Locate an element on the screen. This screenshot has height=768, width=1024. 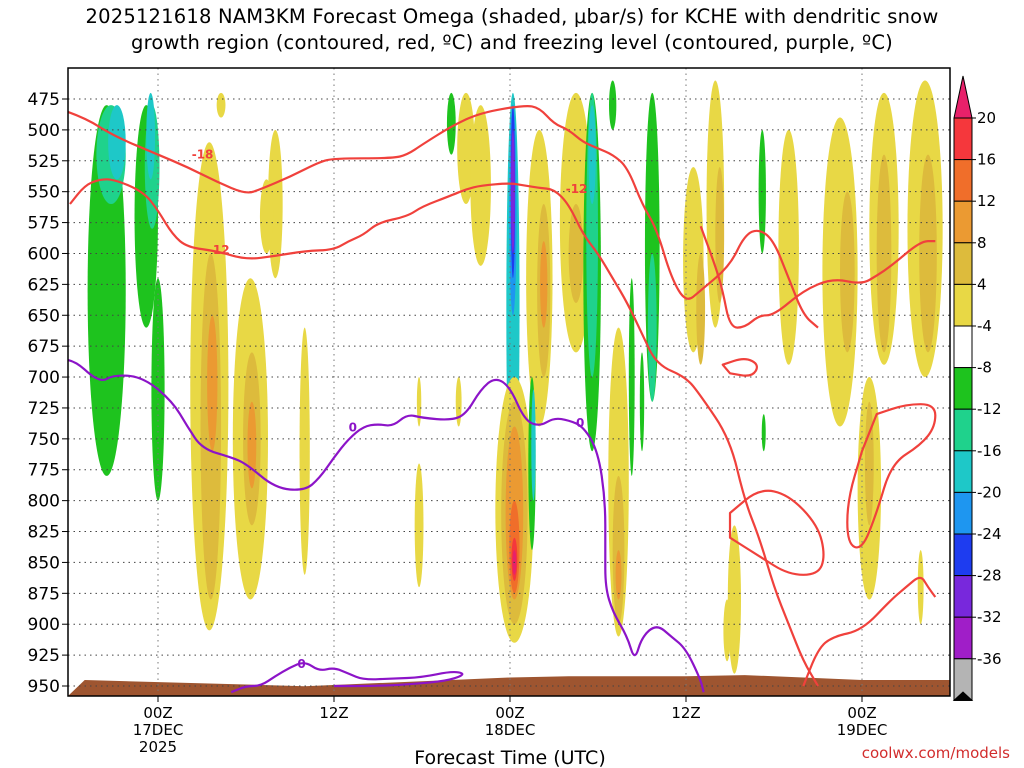
y-tick-label: 550 is located at coordinates (44, 193).